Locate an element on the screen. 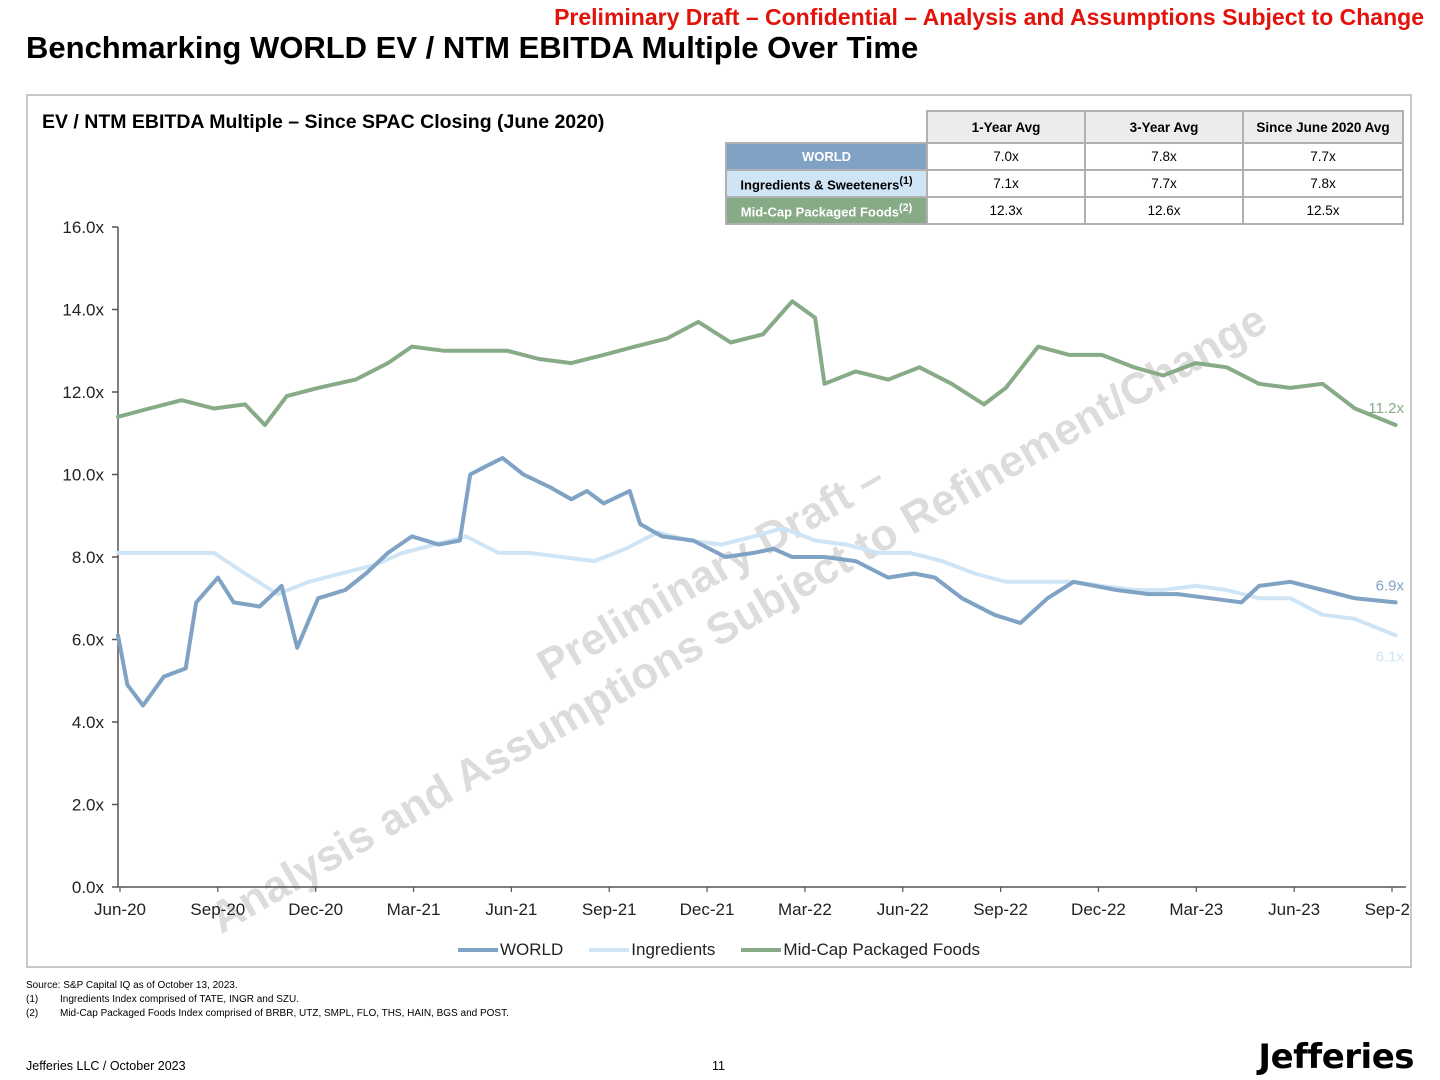 This screenshot has width=1440, height=1080. stats-label-midcap: Mid-Cap Packaged Foods(2) is located at coordinates (826, 210).